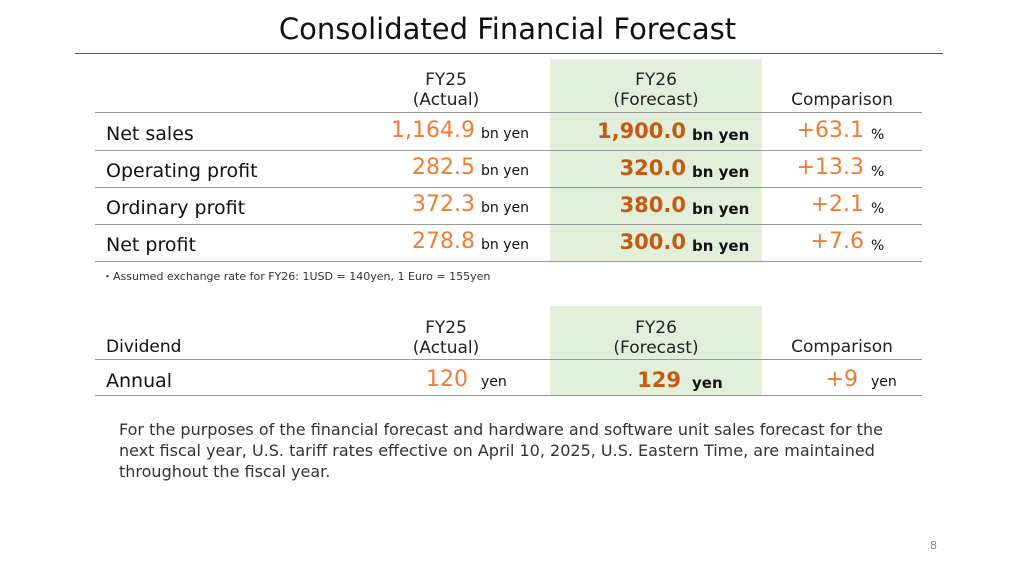 The image size is (1015, 567). What do you see at coordinates (841, 379) in the screenshot?
I see `comparison-value: +9` at bounding box center [841, 379].